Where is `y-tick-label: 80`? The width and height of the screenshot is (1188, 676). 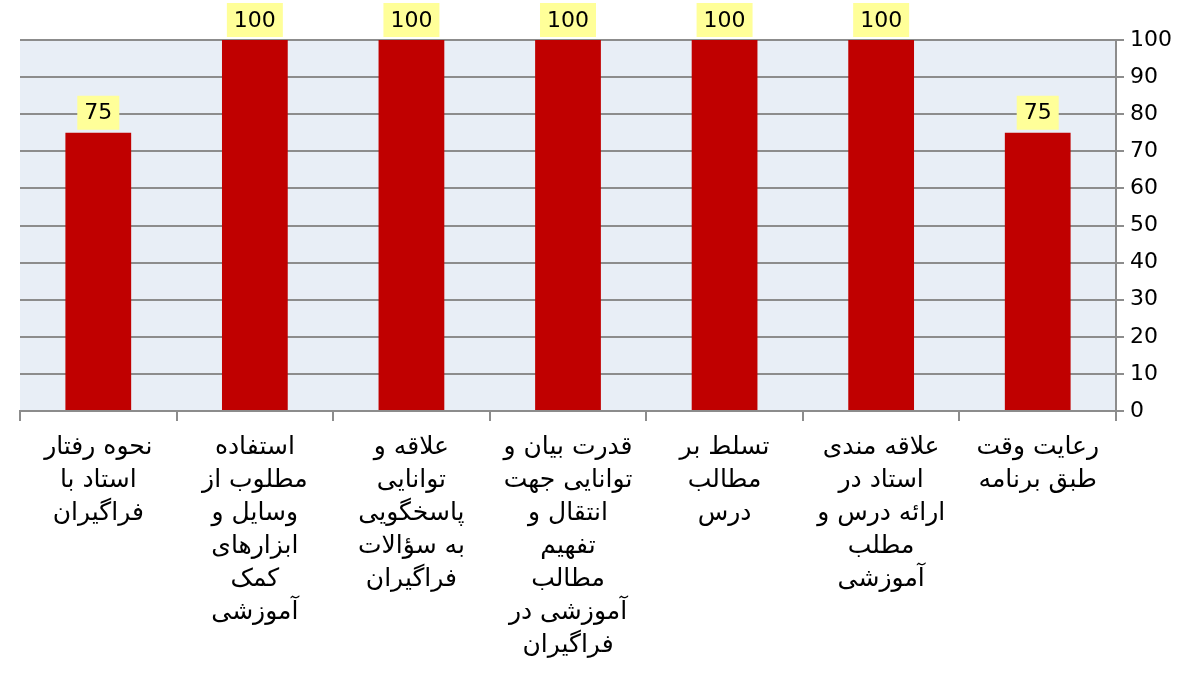
y-tick-label: 80 is located at coordinates (1144, 112).